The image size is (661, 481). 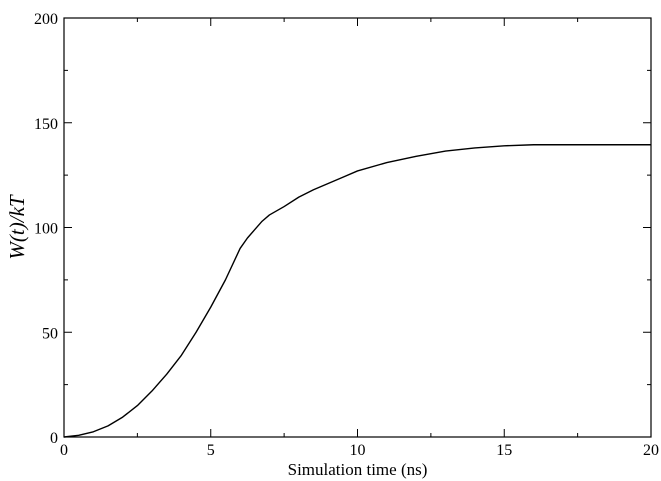 What do you see at coordinates (211, 450) in the screenshot?
I see `x-tick-label: 5` at bounding box center [211, 450].